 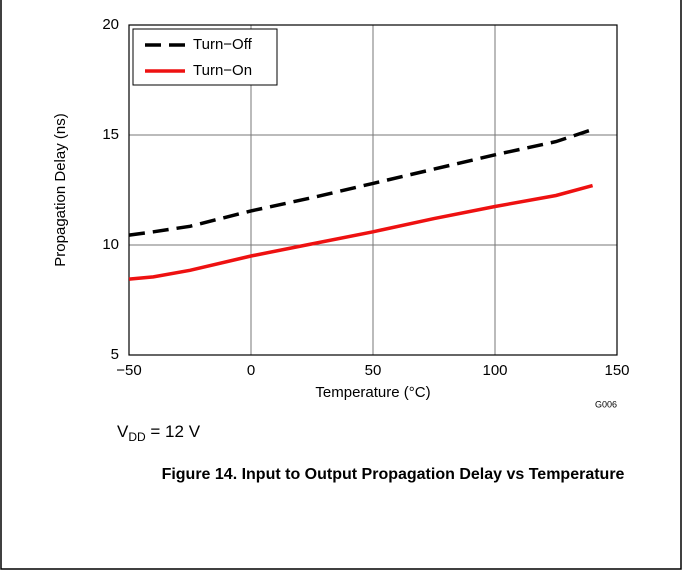 What do you see at coordinates (123, 431) in the screenshot?
I see `annotation-main: V` at bounding box center [123, 431].